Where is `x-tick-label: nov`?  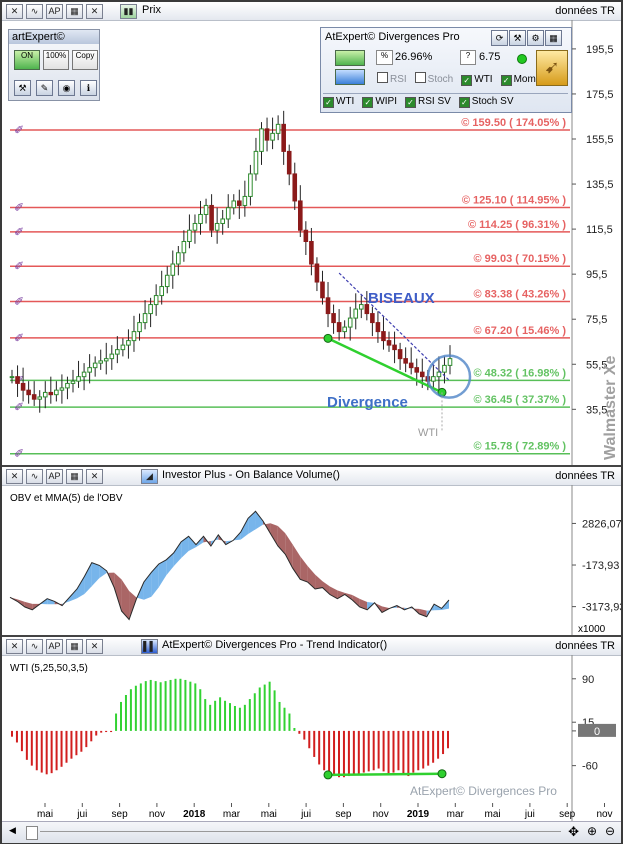 x-tick-label: nov is located at coordinates (381, 814).